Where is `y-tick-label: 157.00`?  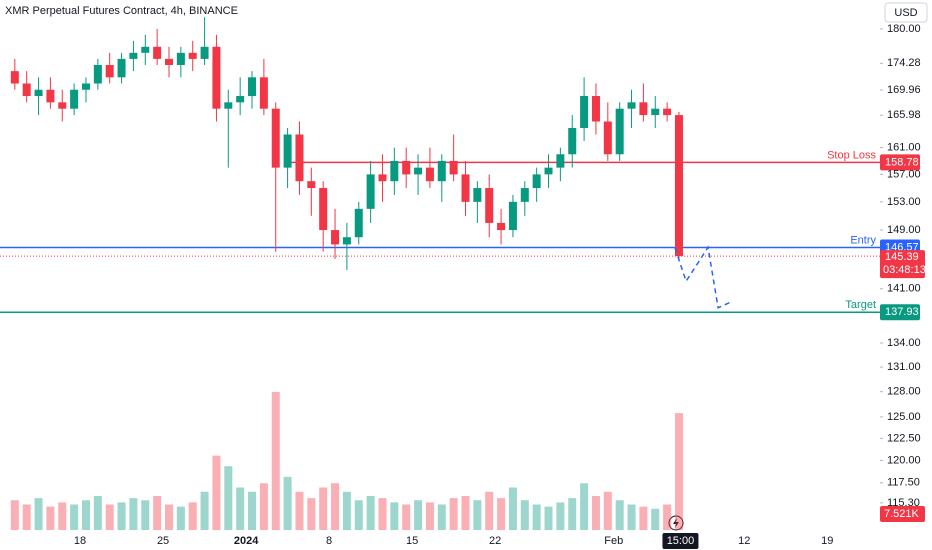
y-tick-label: 157.00 is located at coordinates (904, 174).